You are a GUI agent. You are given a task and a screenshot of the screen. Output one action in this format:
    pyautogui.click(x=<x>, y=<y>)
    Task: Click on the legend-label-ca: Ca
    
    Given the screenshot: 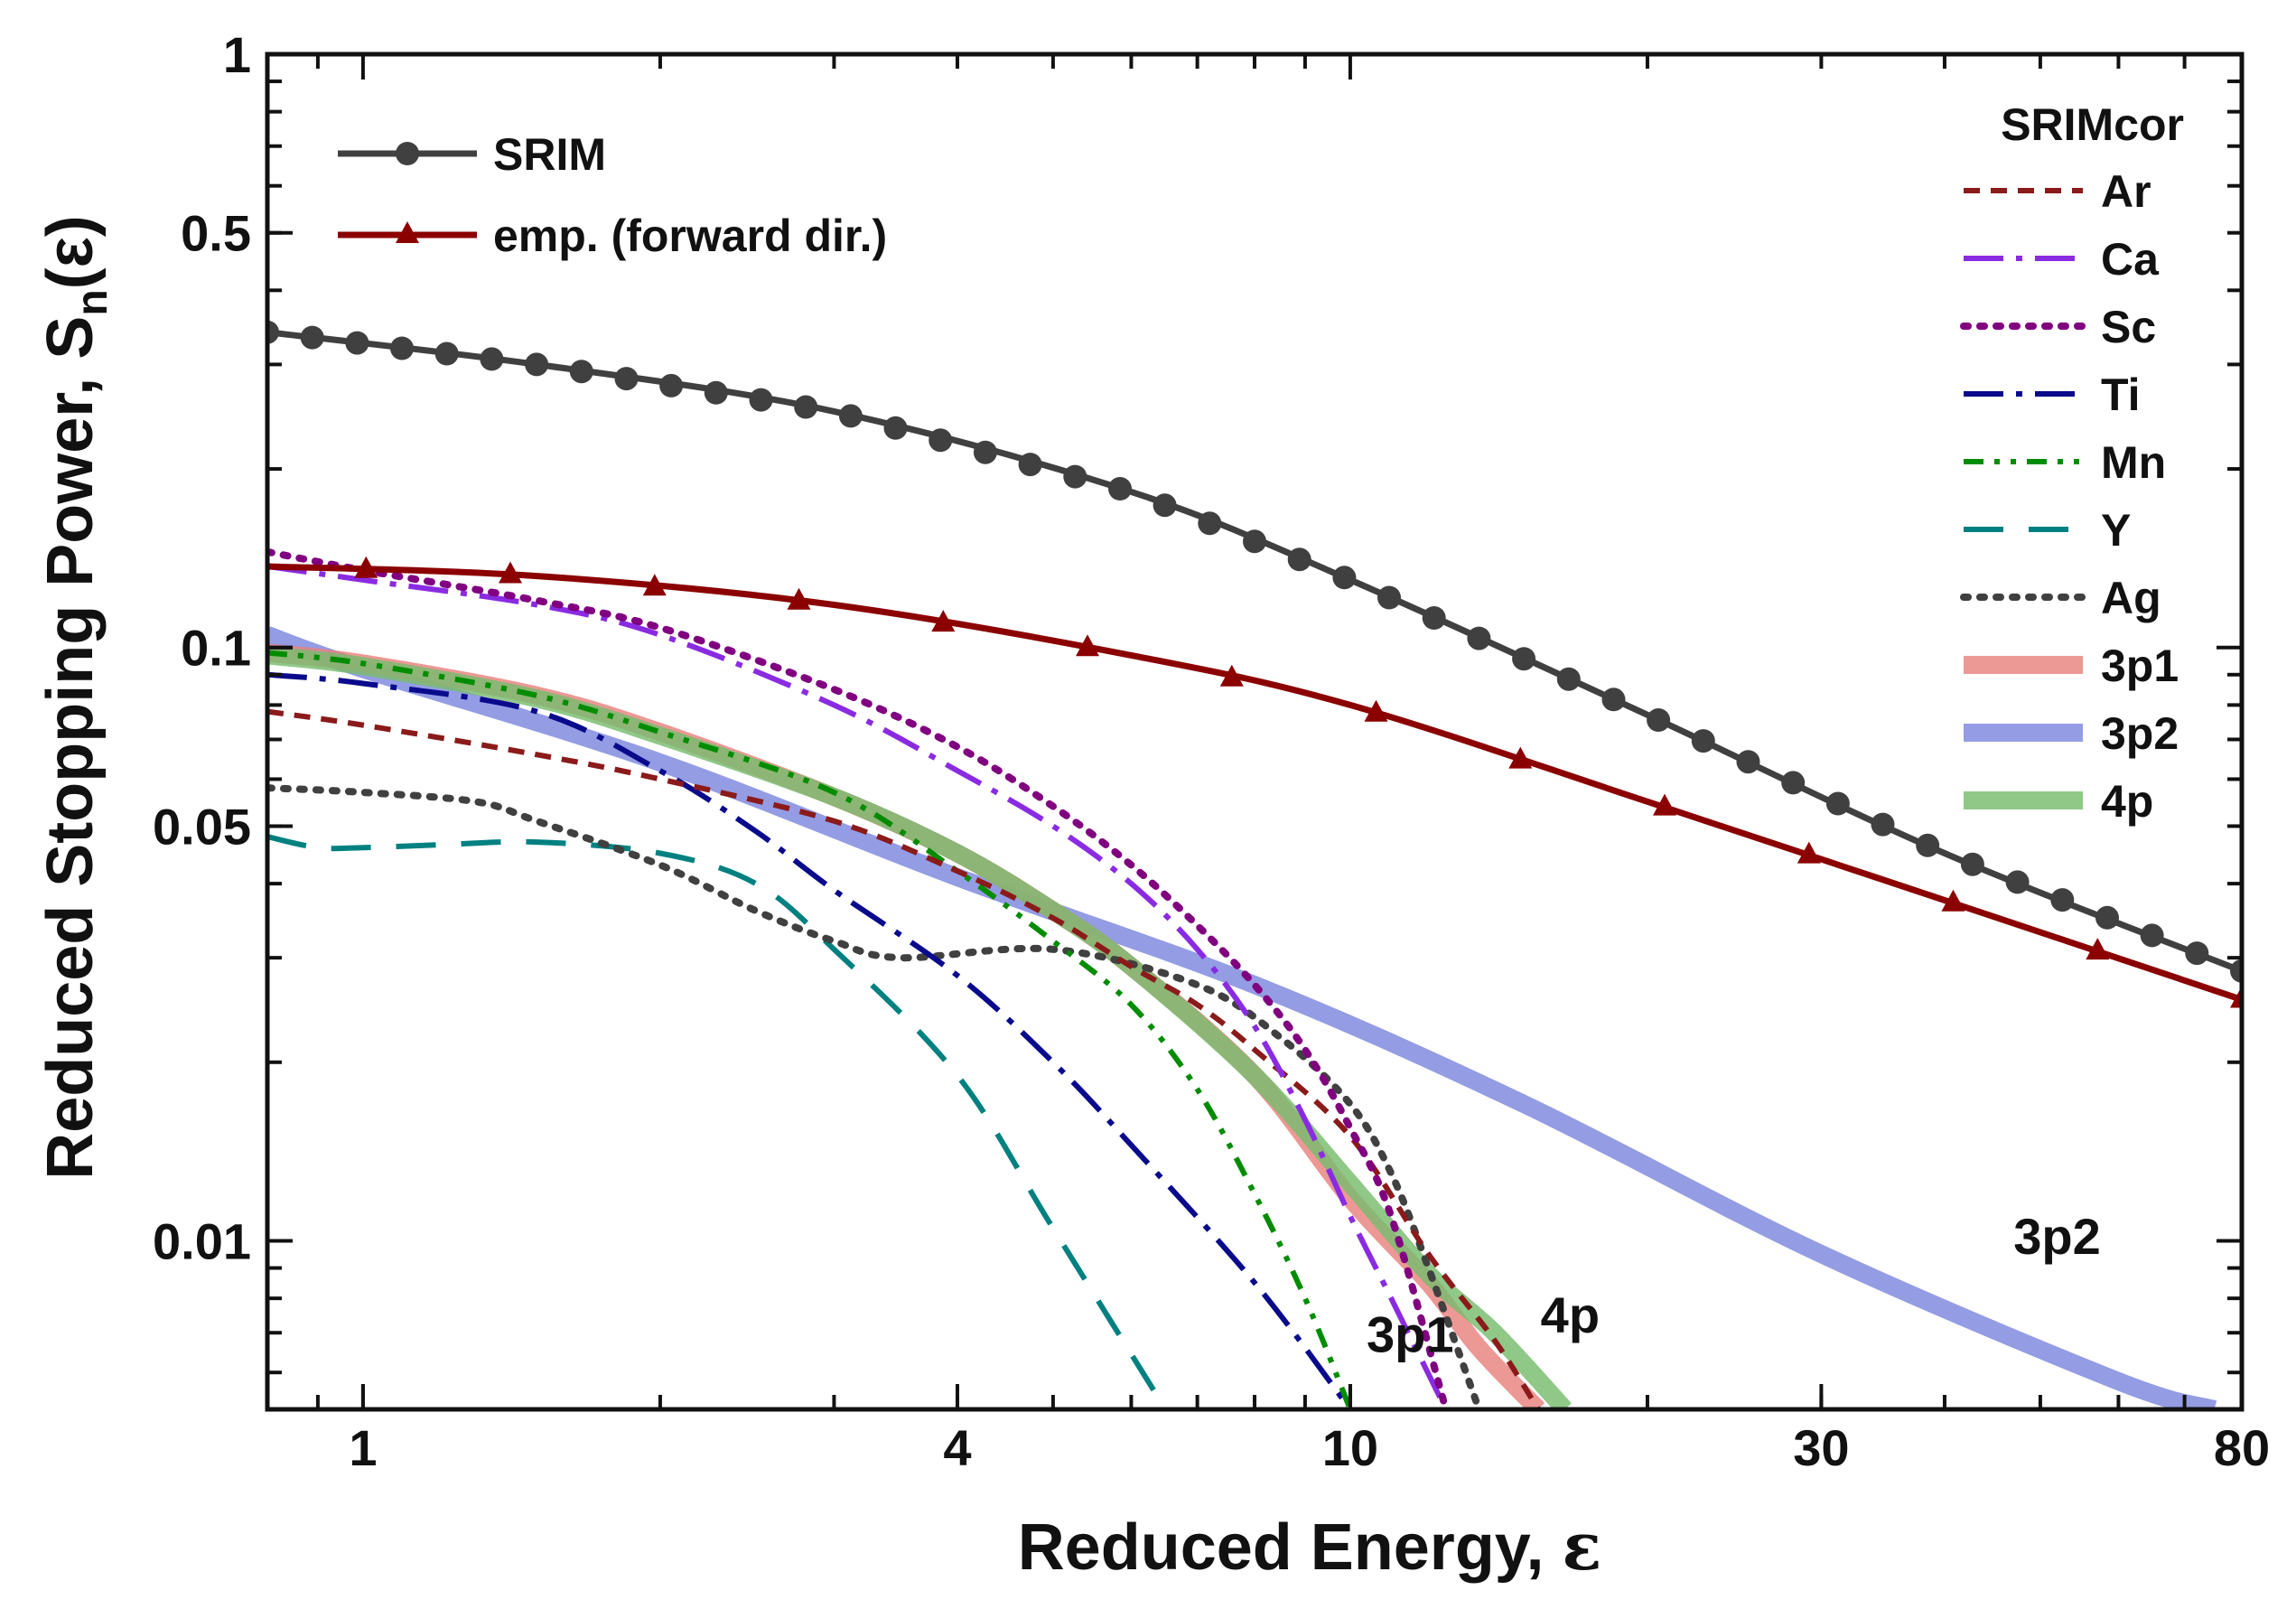 What is the action you would take?
    pyautogui.click(x=2130, y=259)
    